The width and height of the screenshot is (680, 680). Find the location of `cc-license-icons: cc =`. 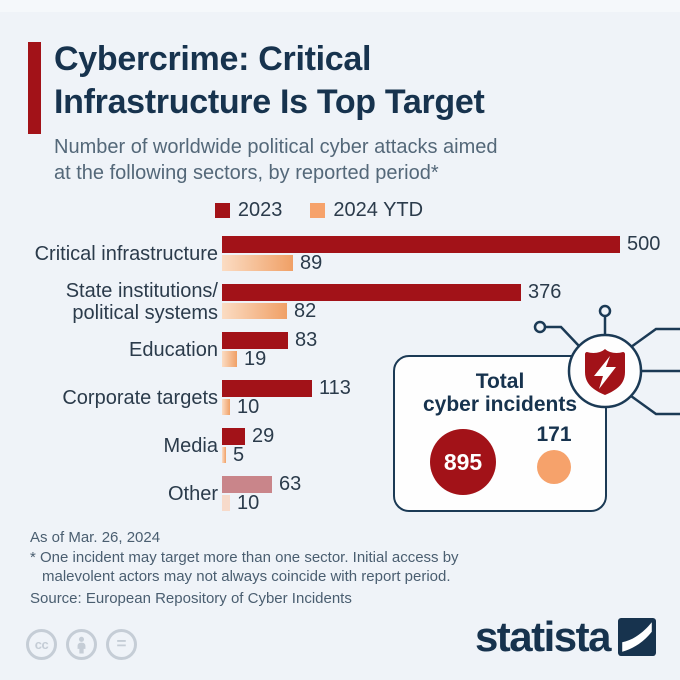

cc-license-icons: cc = is located at coordinates (81, 644).